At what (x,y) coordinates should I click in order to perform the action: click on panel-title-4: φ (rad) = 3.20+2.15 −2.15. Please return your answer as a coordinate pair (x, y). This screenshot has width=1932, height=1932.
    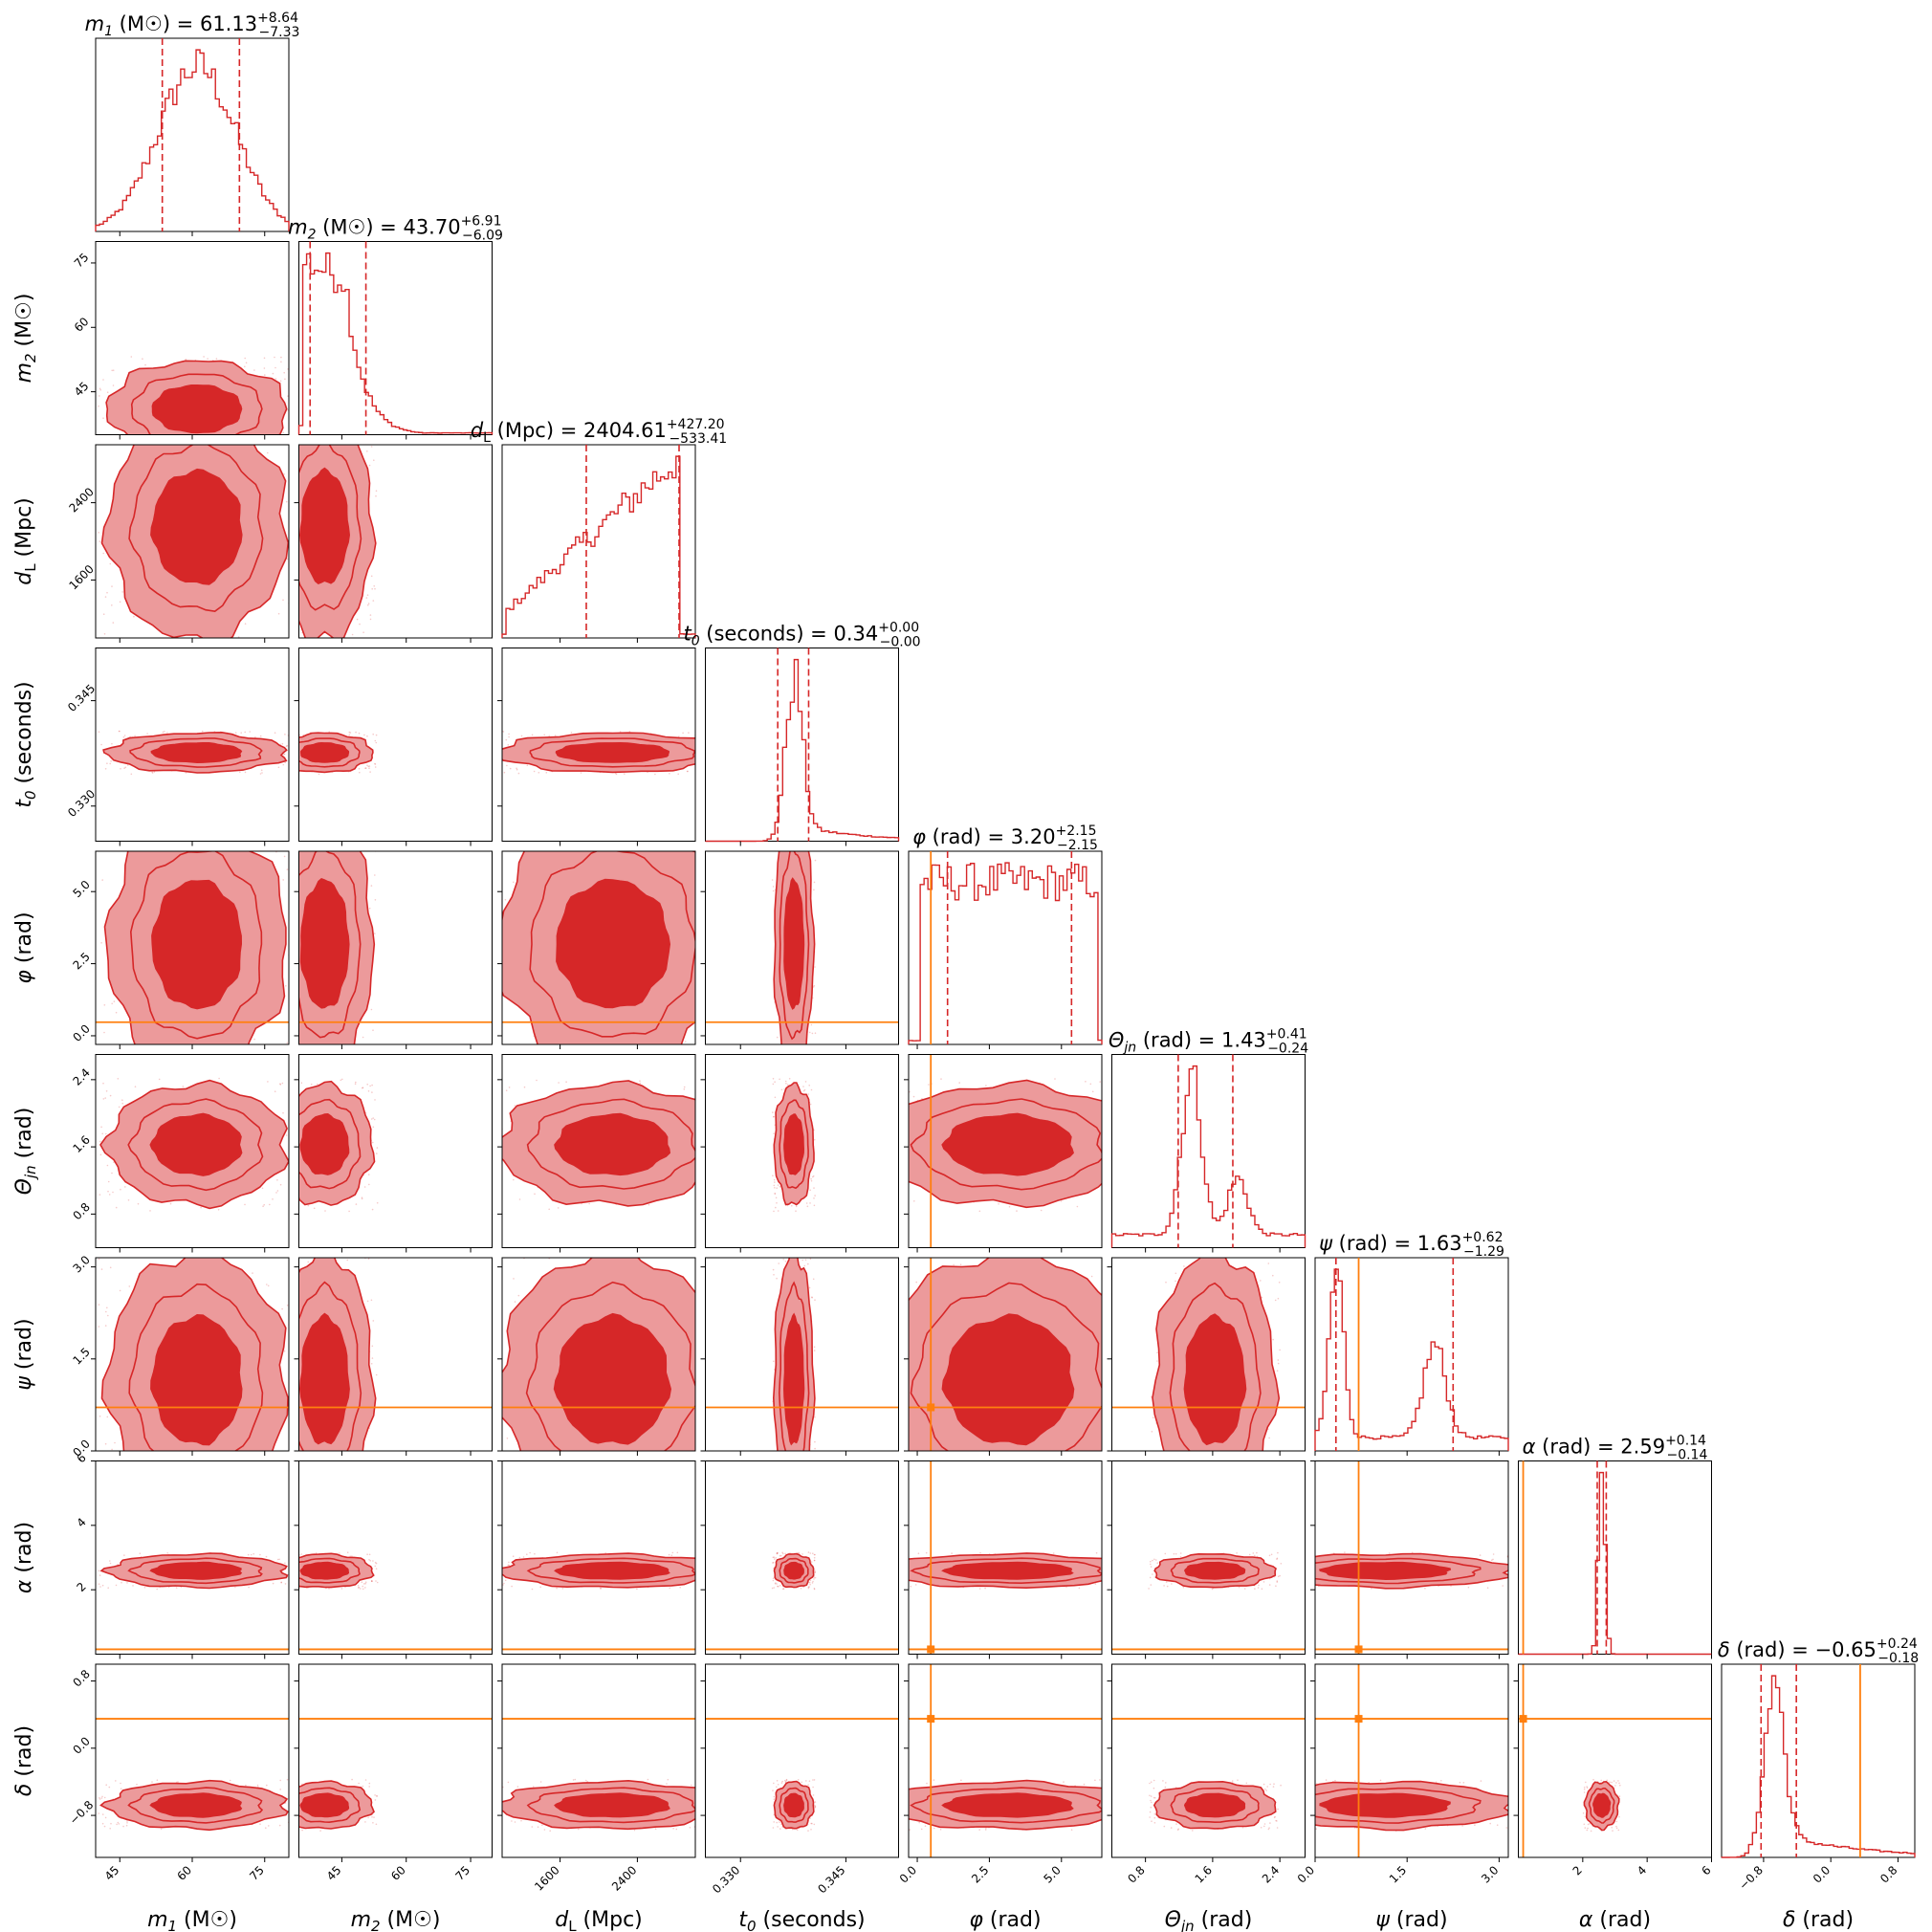
    Looking at the image, I should click on (1005, 838).